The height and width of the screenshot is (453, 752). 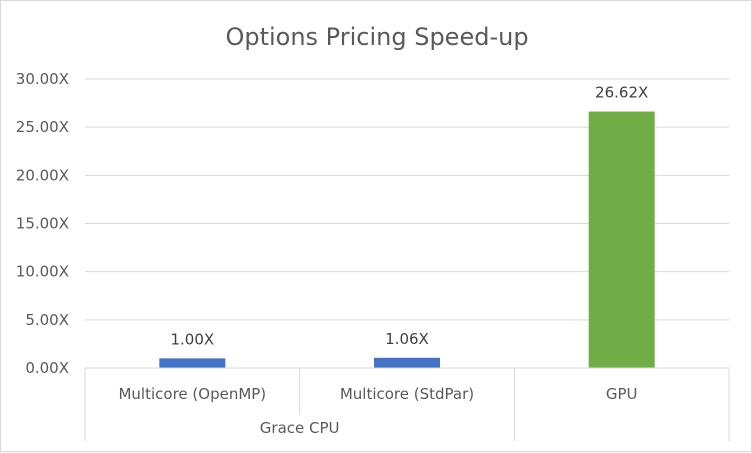 What do you see at coordinates (42, 272) in the screenshot?
I see `y-tick-label: 10.00X` at bounding box center [42, 272].